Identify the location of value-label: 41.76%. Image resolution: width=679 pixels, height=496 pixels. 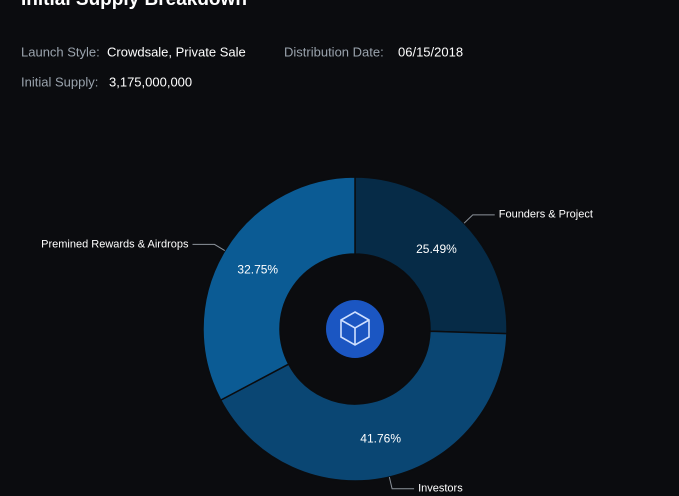
(380, 439).